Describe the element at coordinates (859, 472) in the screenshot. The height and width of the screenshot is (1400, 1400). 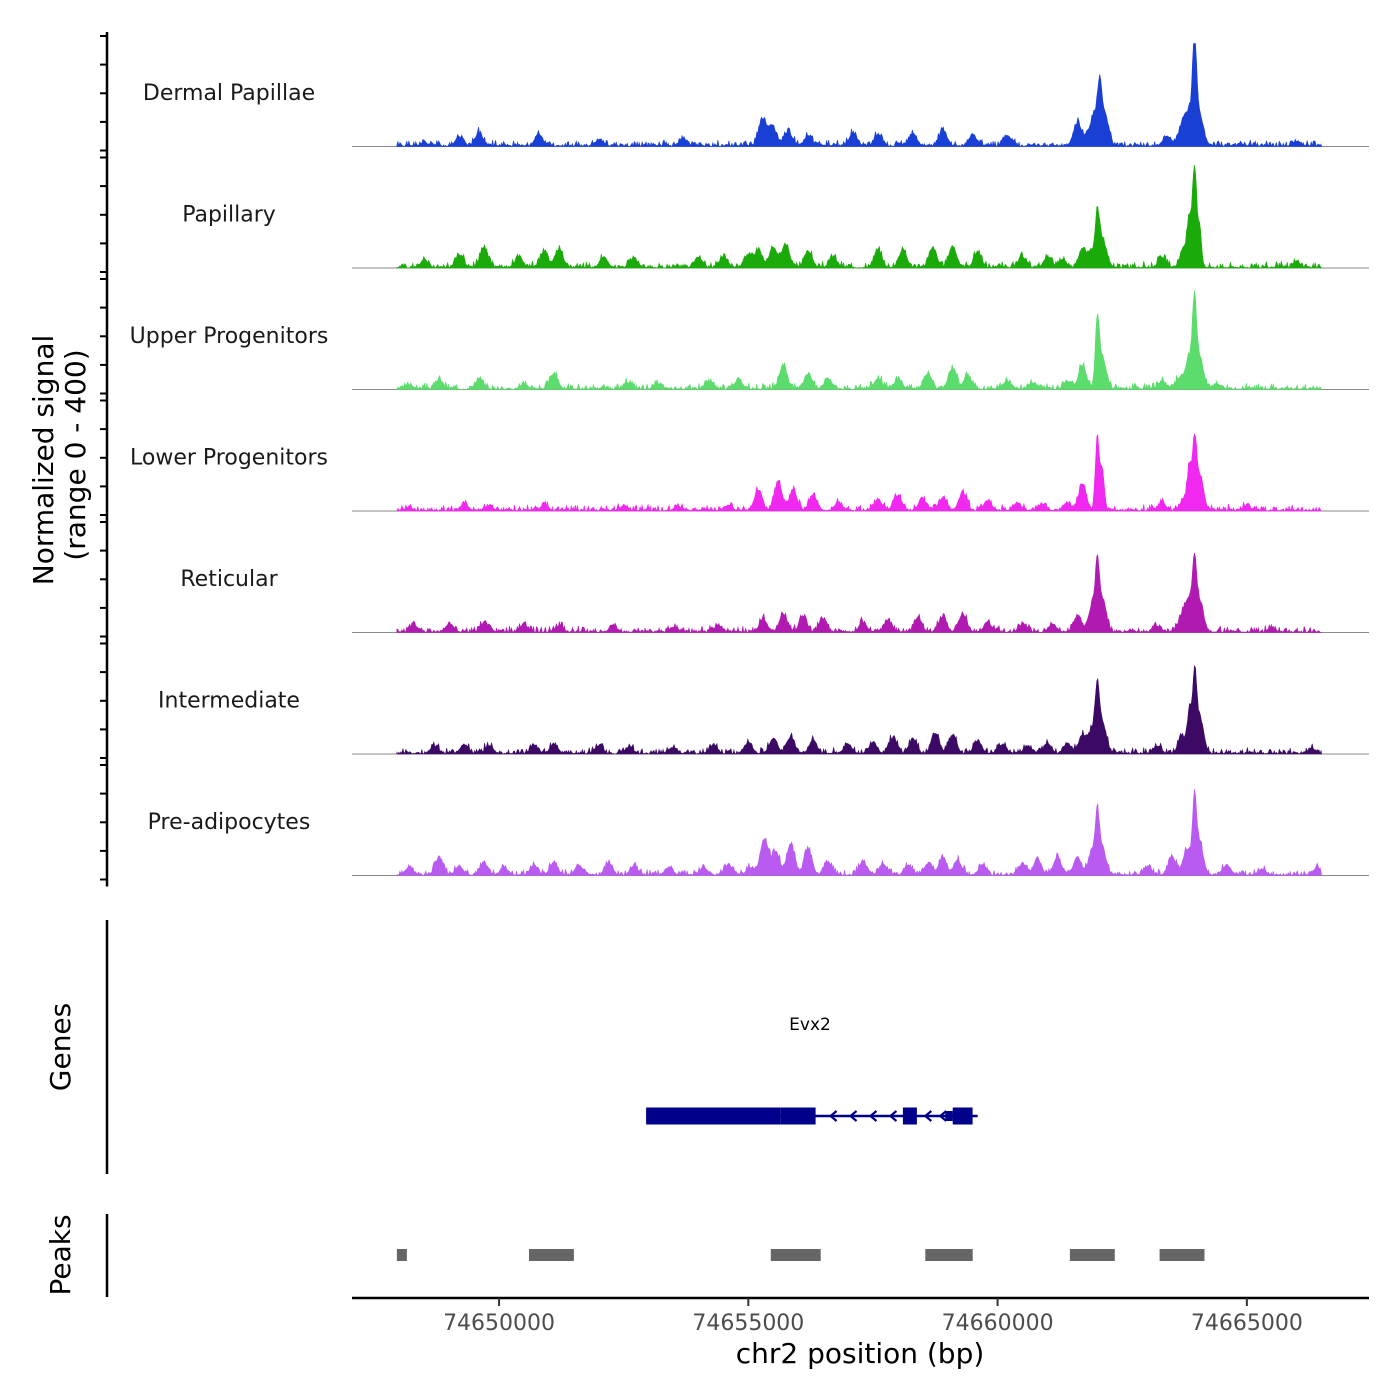
I see `coverage-area-lower-progenitors` at that location.